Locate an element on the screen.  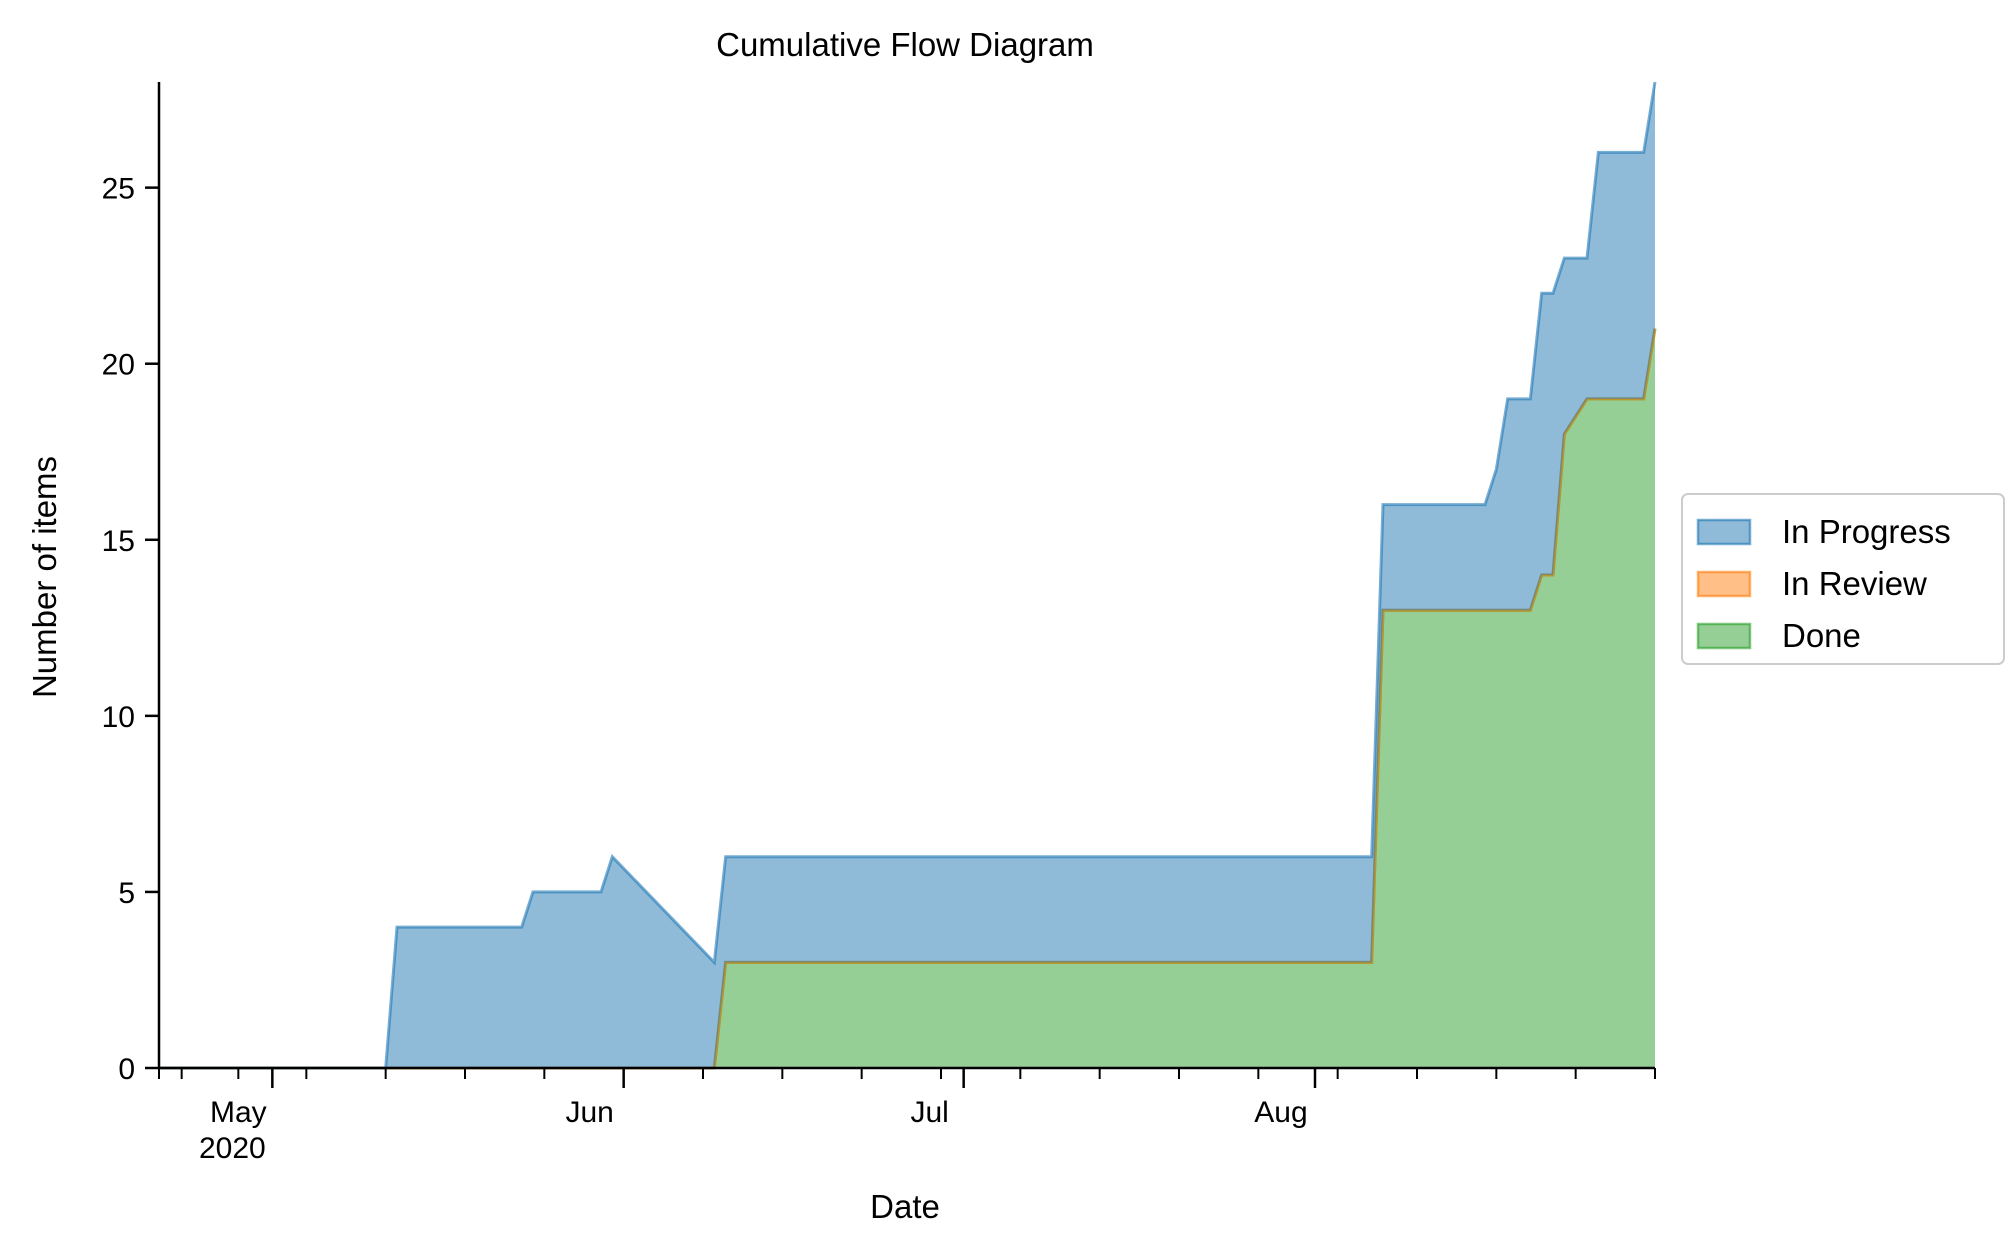
y-tick-label: 5 is located at coordinates (126, 893).